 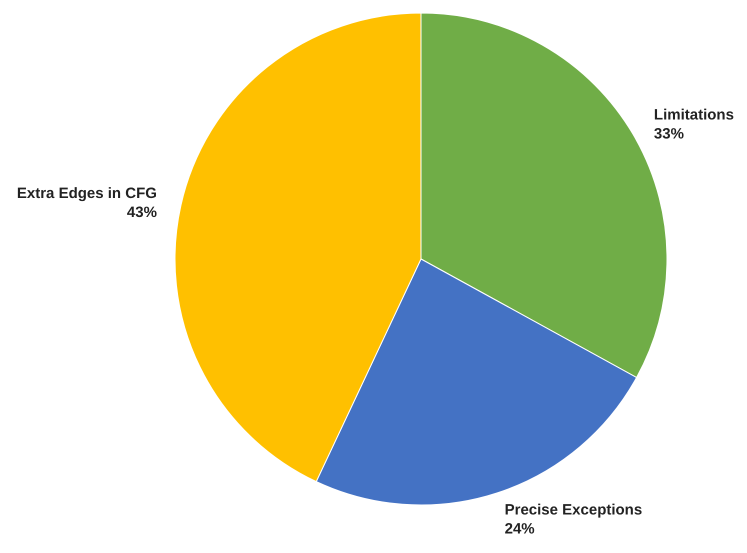 I want to click on data-label: 33%, so click(x=669, y=133).